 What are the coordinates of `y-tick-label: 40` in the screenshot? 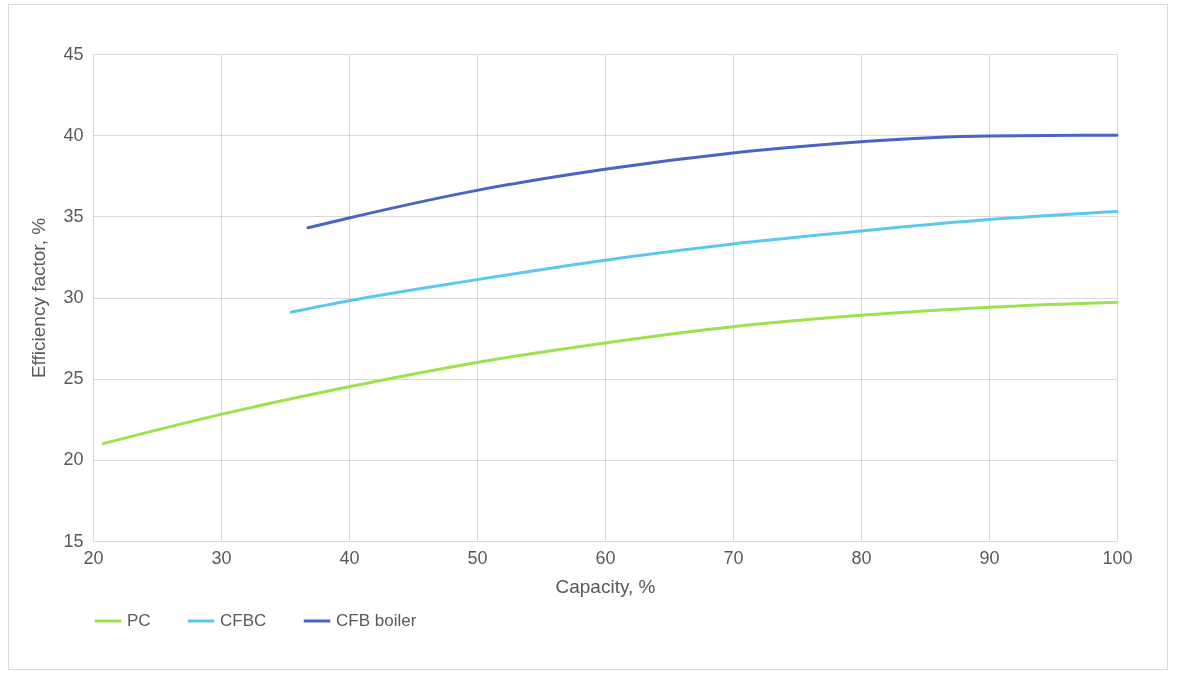 It's located at (73, 134).